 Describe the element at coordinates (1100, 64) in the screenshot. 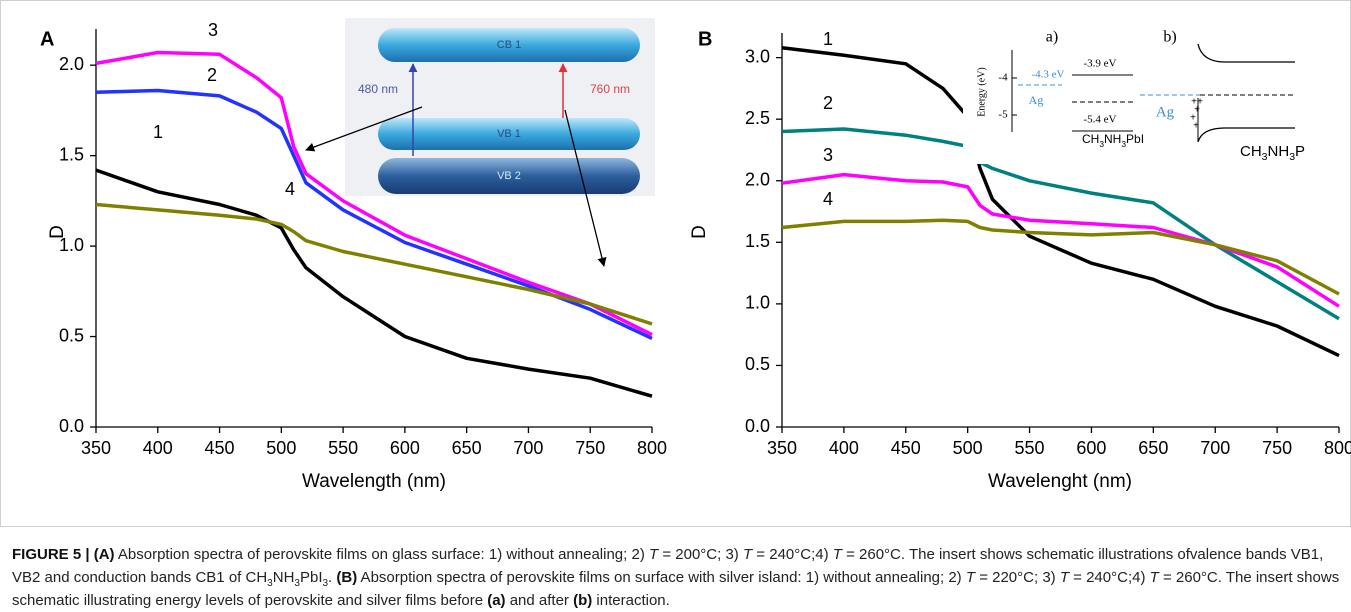

I see `inset-label: -3.9 eV` at that location.